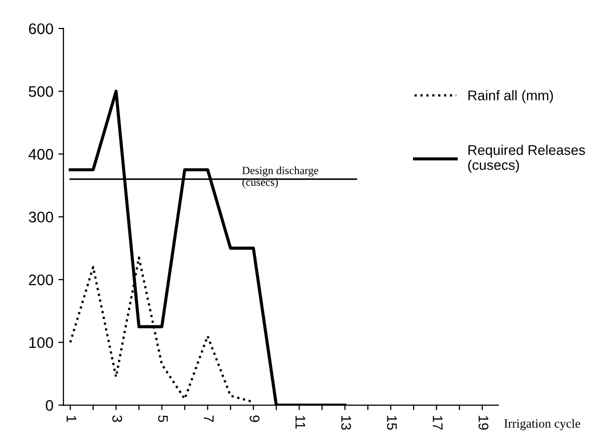  What do you see at coordinates (41, 217) in the screenshot?
I see `y-tick-label: 300` at bounding box center [41, 217].